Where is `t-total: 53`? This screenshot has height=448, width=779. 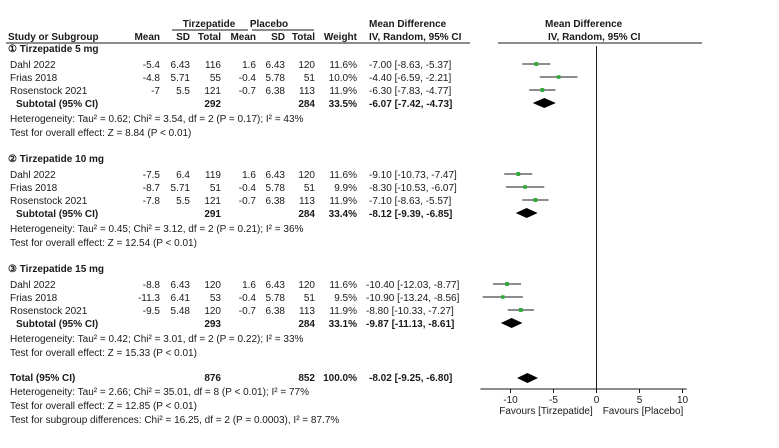
t-total: 53 is located at coordinates (216, 298).